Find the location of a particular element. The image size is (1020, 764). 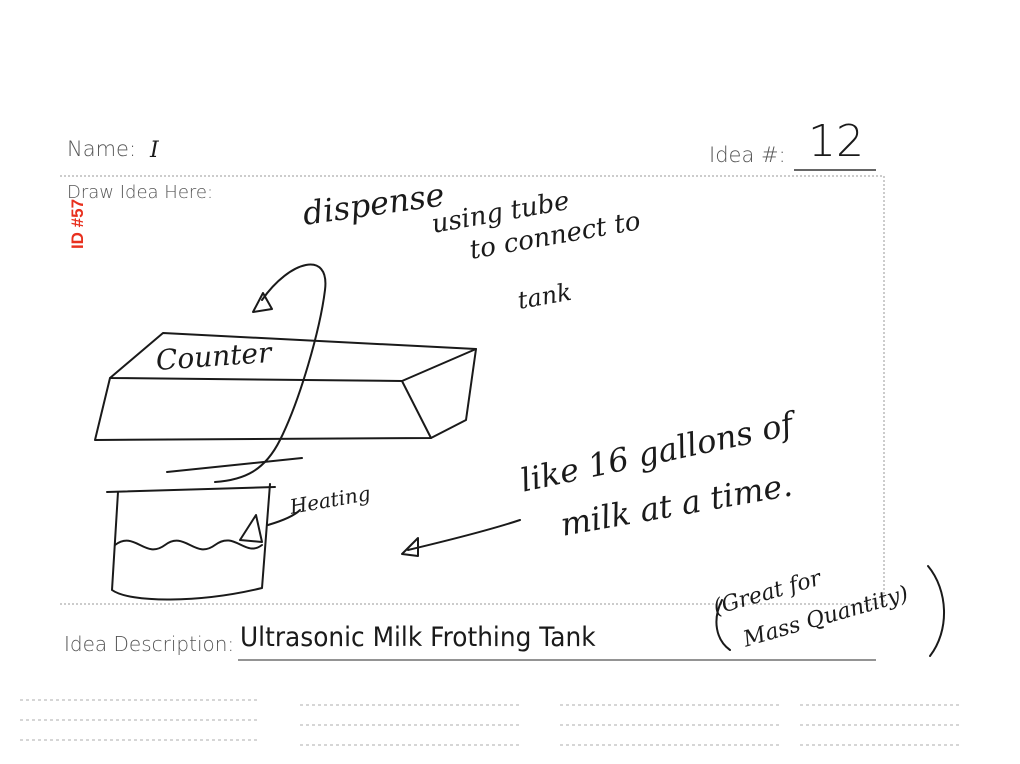

id-stamp-text: ID #57 is located at coordinates (77, 224).